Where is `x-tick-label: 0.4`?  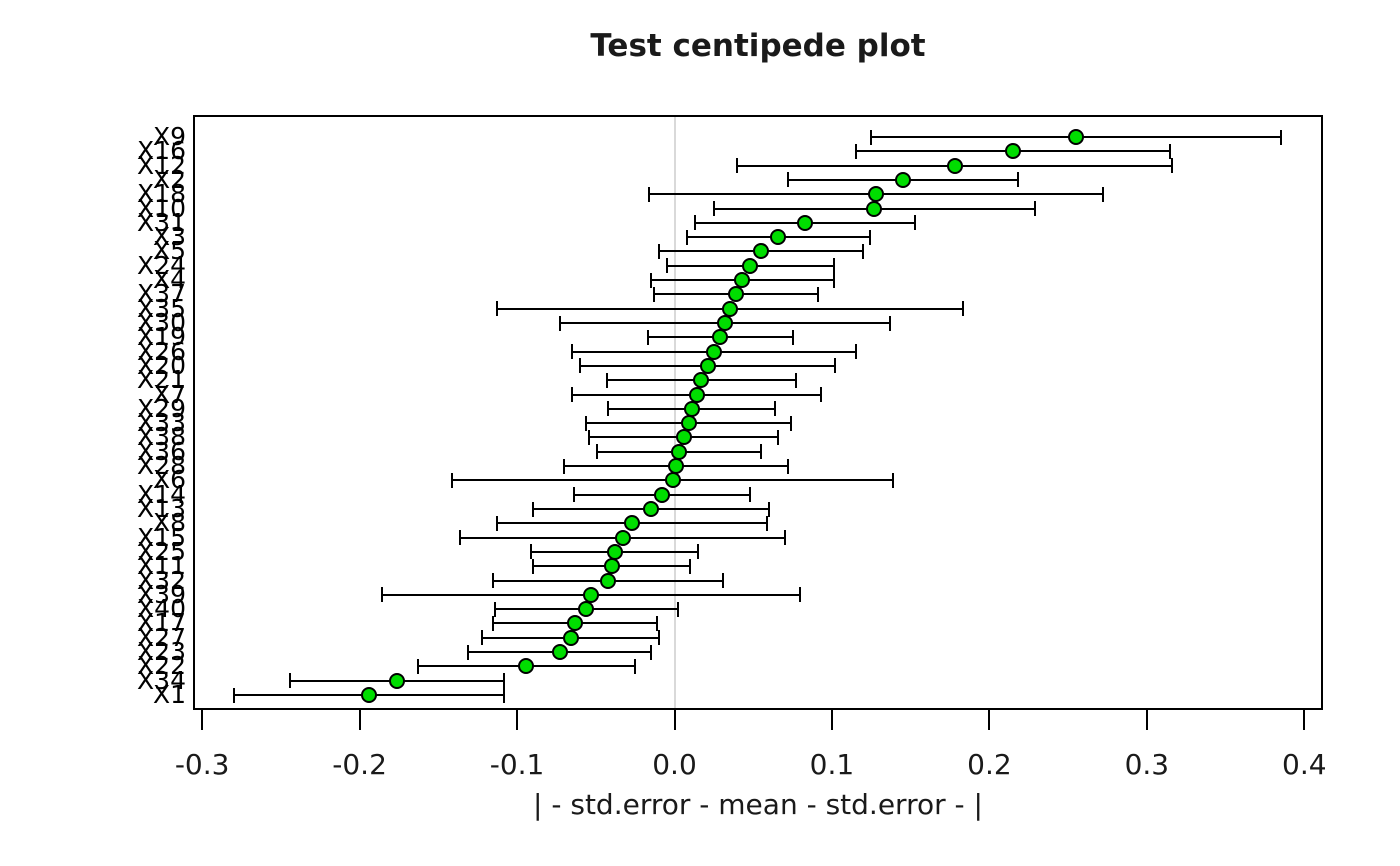
x-tick-label: 0.4 is located at coordinates (1304, 764).